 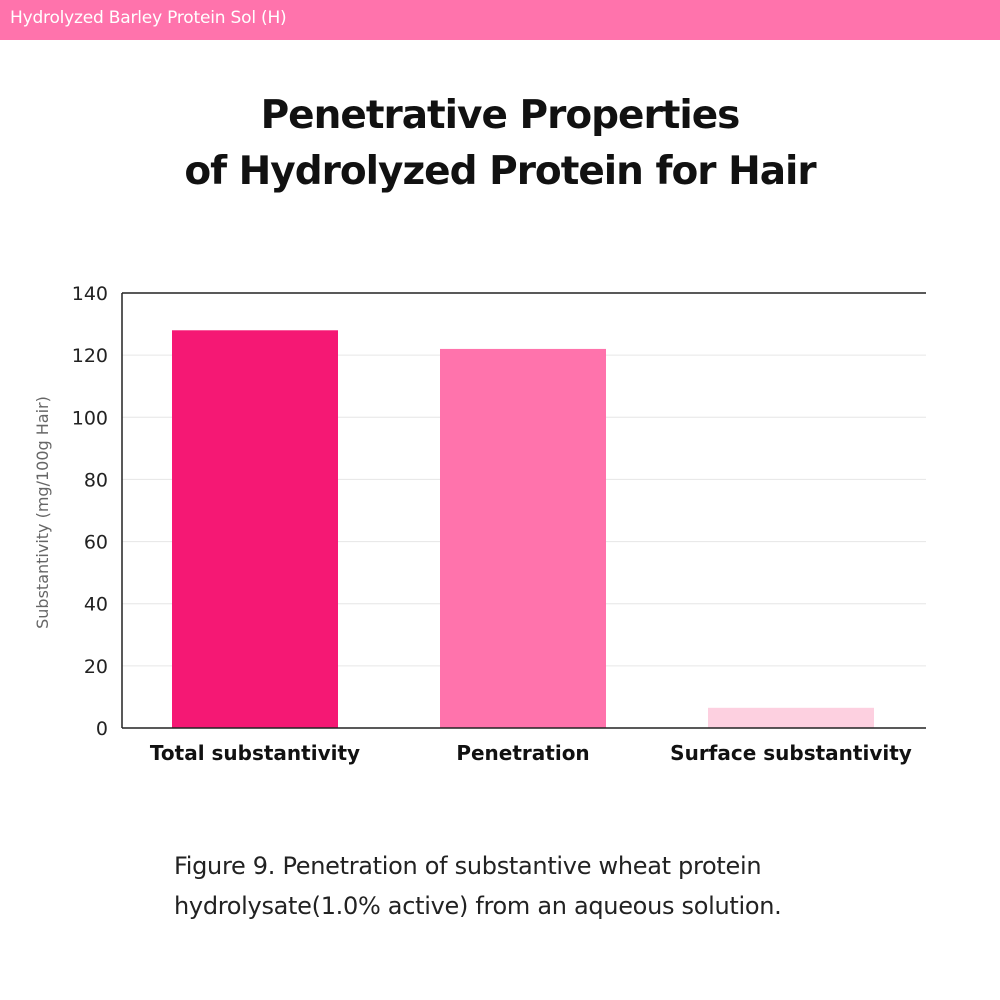 What do you see at coordinates (90, 511) in the screenshot?
I see `y-tick-labels: 0 20 40 60 80 100 120 140` at bounding box center [90, 511].